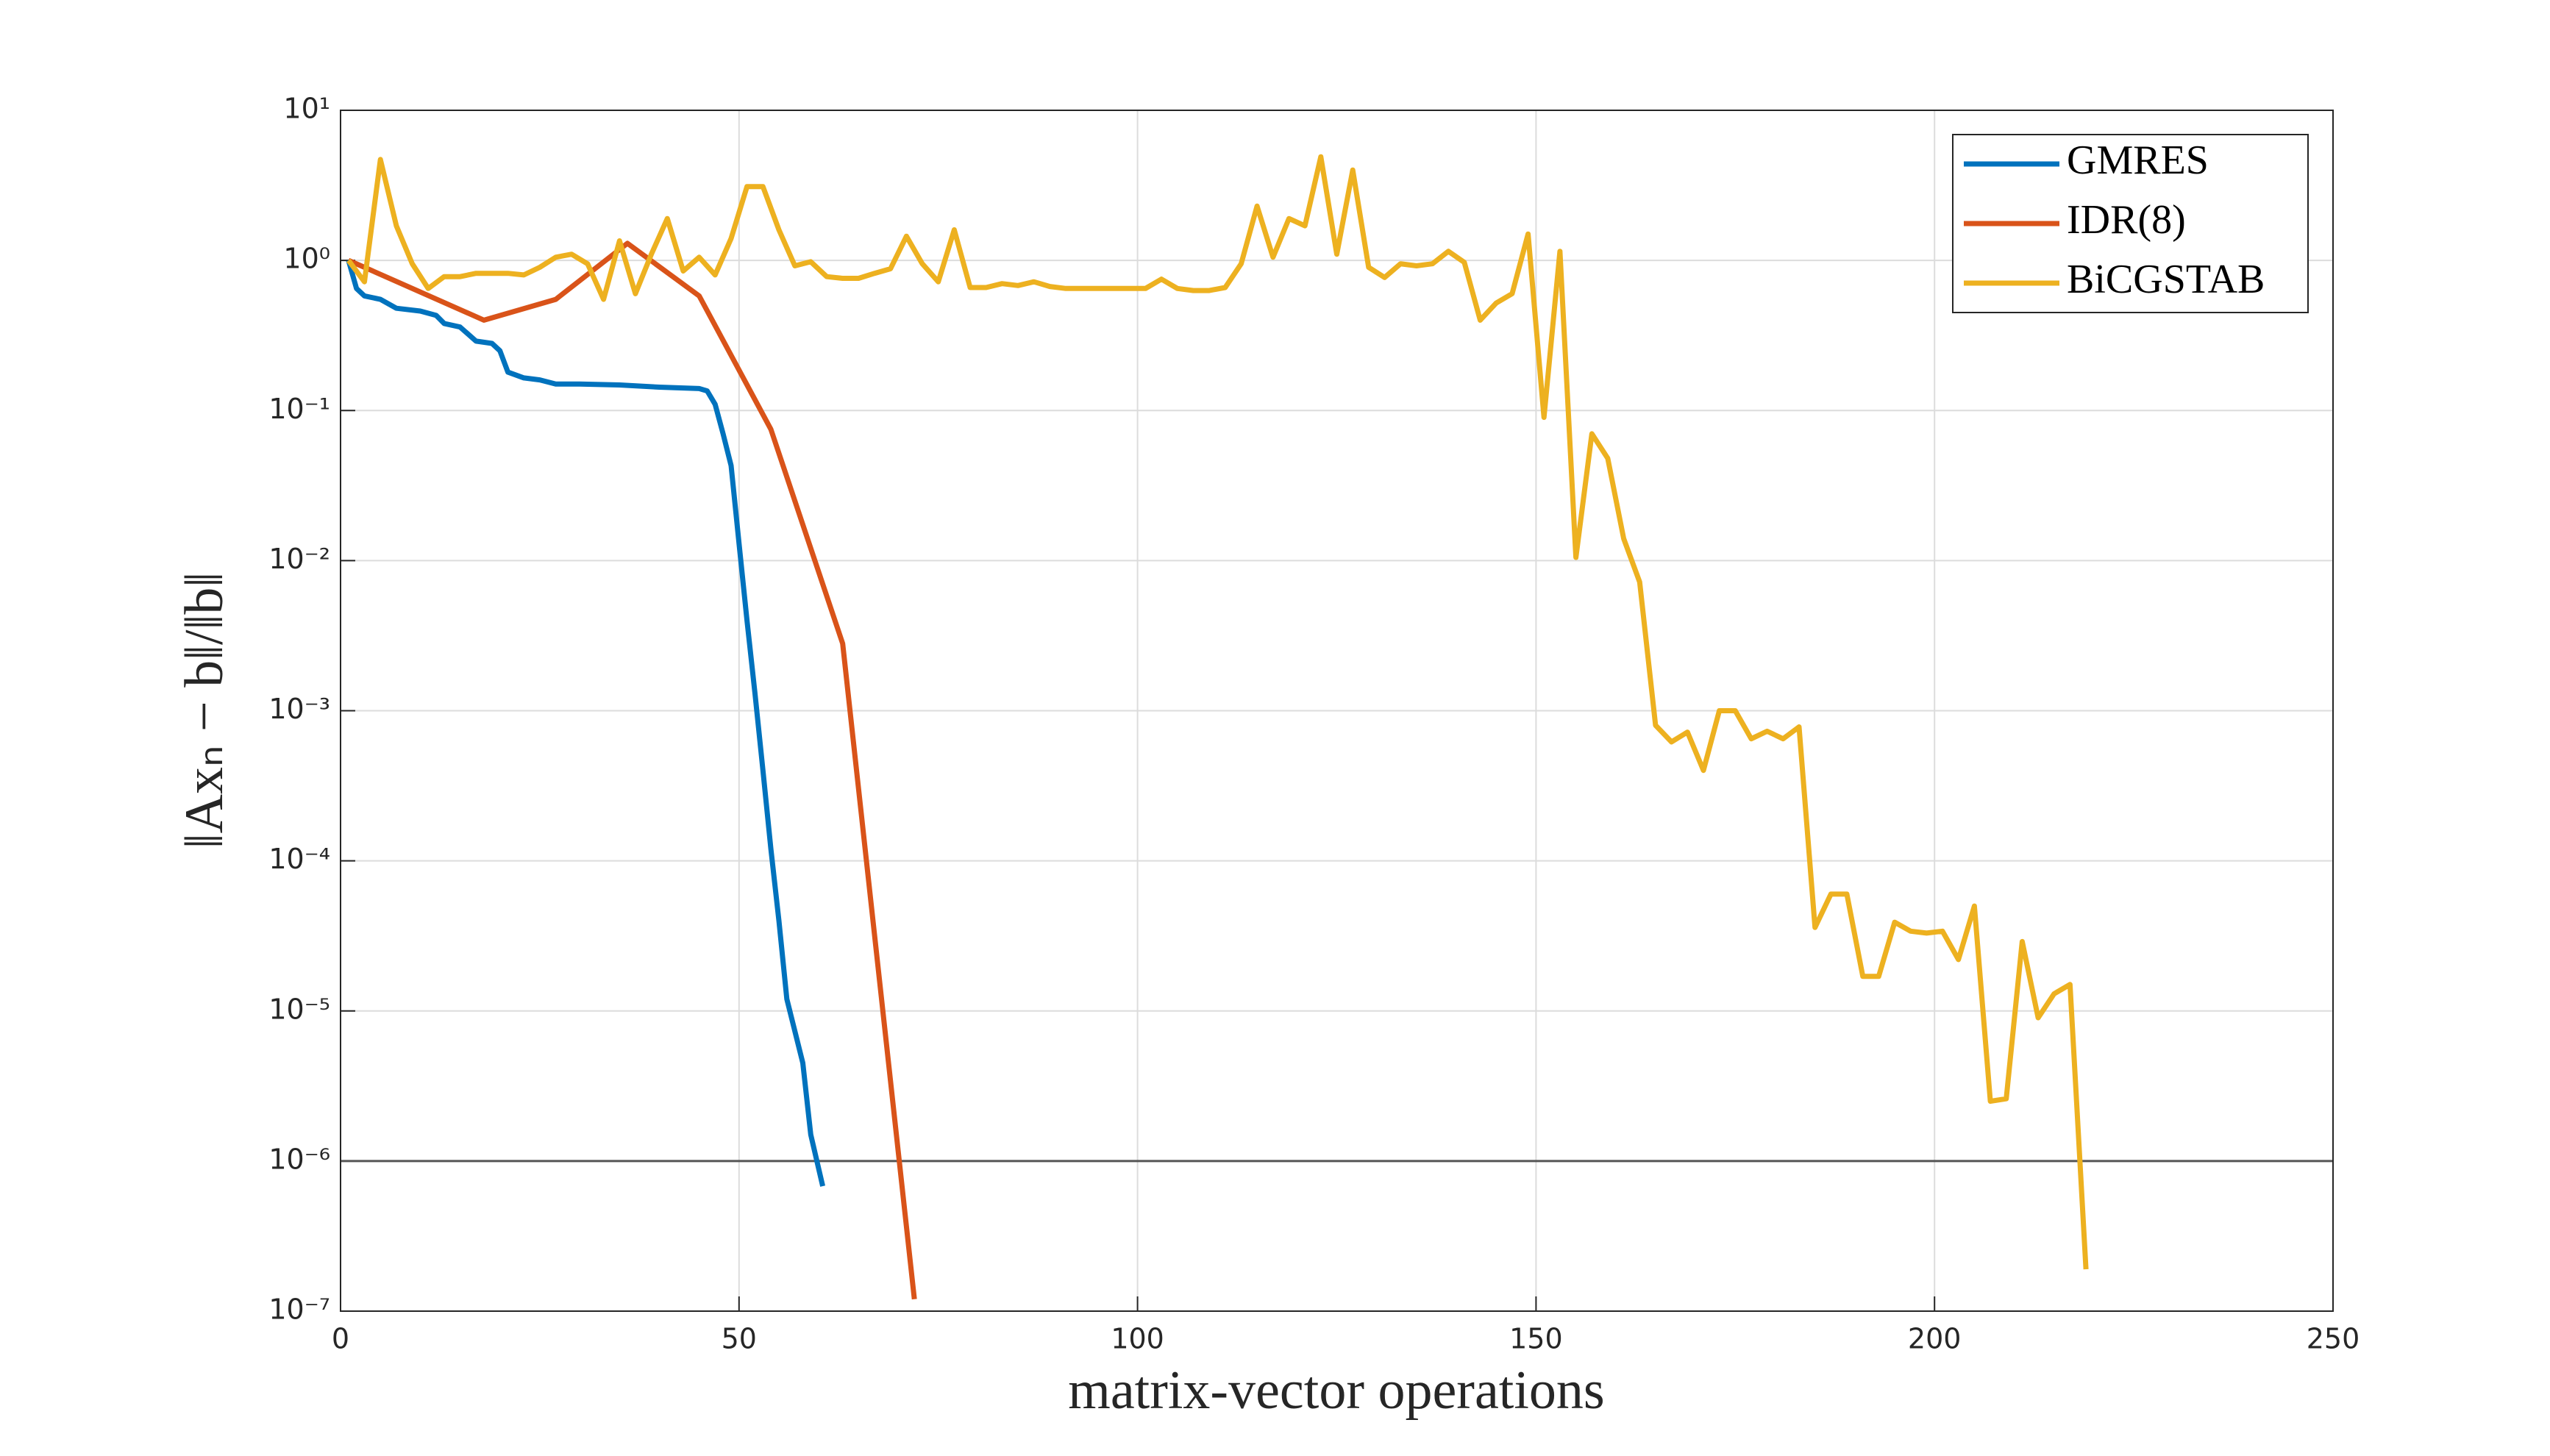  I want to click on legend-label: GMRES, so click(2138, 160).